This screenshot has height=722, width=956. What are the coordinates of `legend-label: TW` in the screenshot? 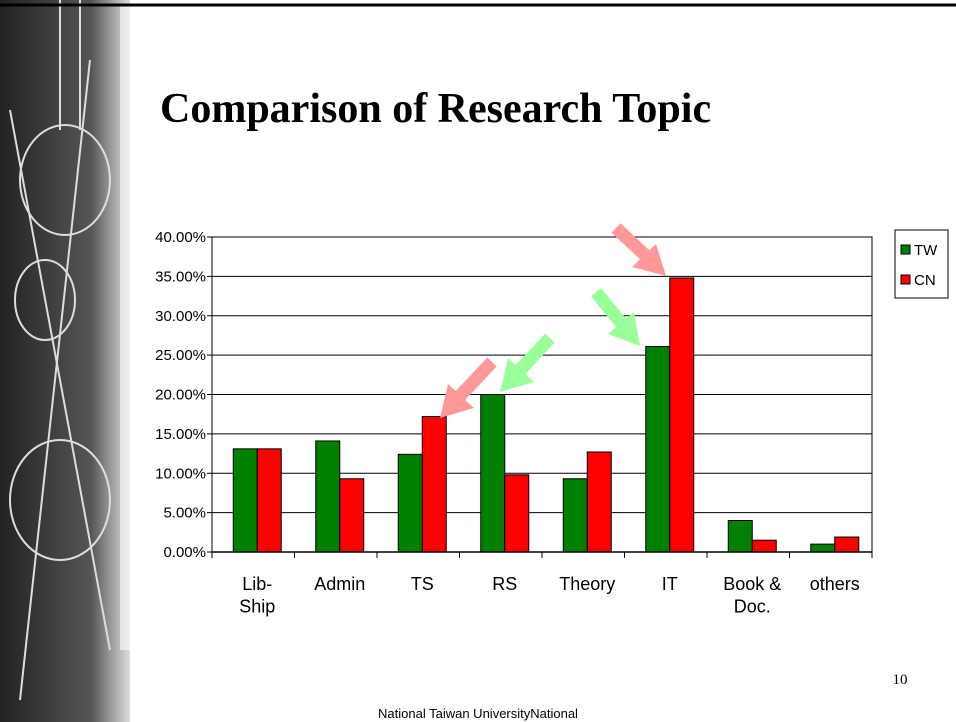 It's located at (926, 250).